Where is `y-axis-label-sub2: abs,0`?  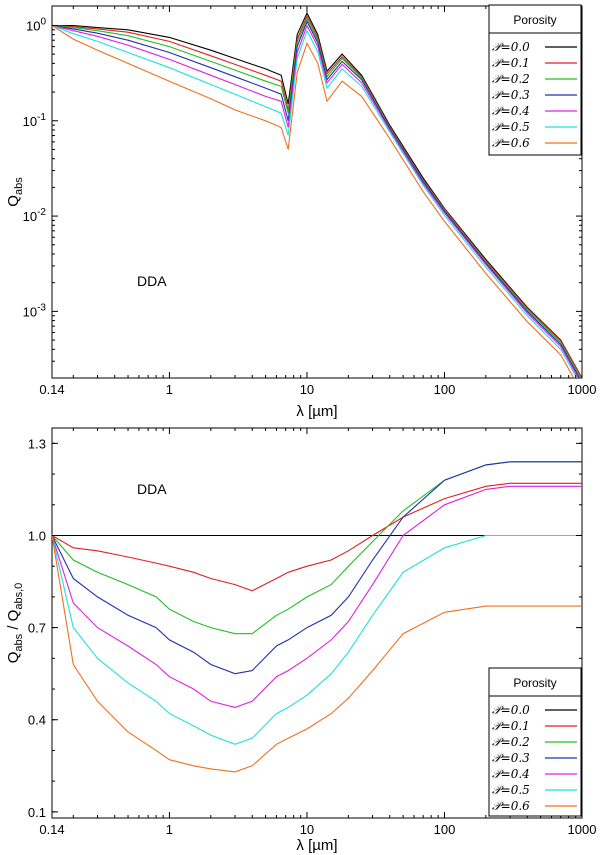
y-axis-label-sub2: abs,0 is located at coordinates (19, 596).